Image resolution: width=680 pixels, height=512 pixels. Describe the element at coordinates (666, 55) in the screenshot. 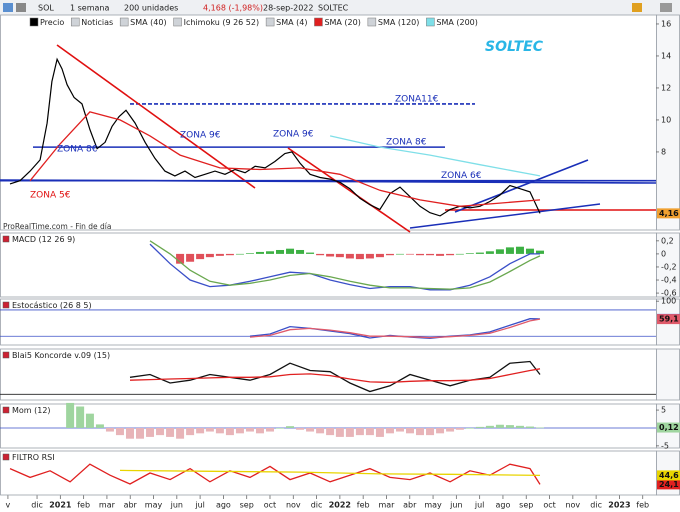

I see `y-tick-label: 14` at that location.